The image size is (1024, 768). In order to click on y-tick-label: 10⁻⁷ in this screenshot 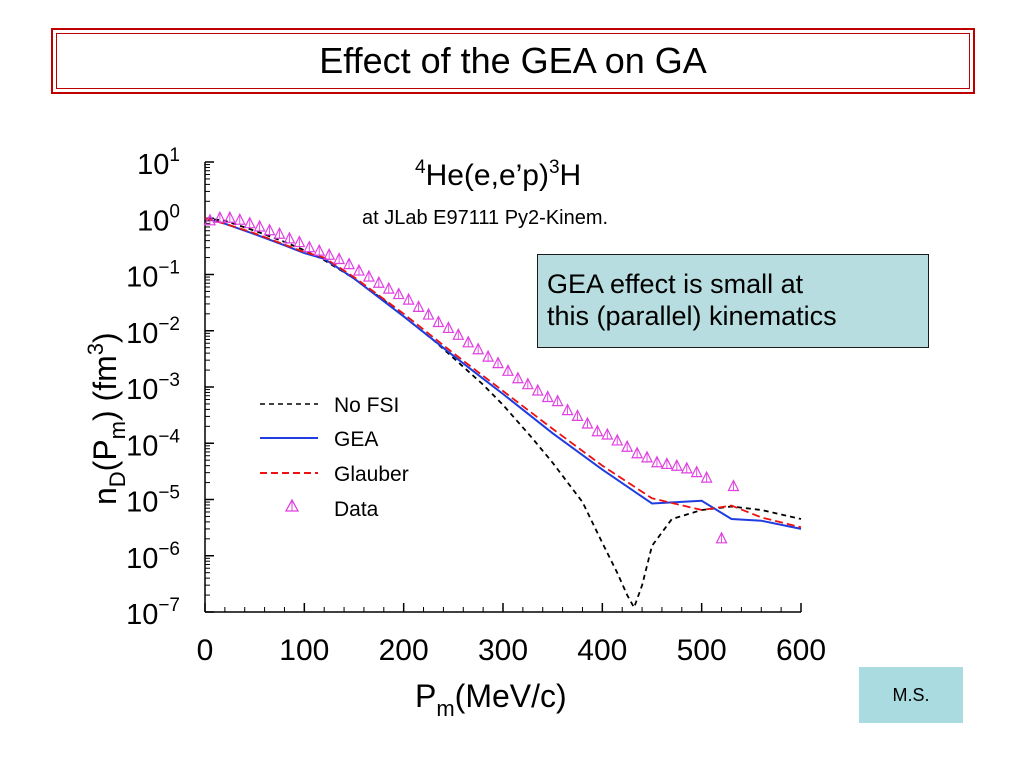, I will do `click(153, 613)`.